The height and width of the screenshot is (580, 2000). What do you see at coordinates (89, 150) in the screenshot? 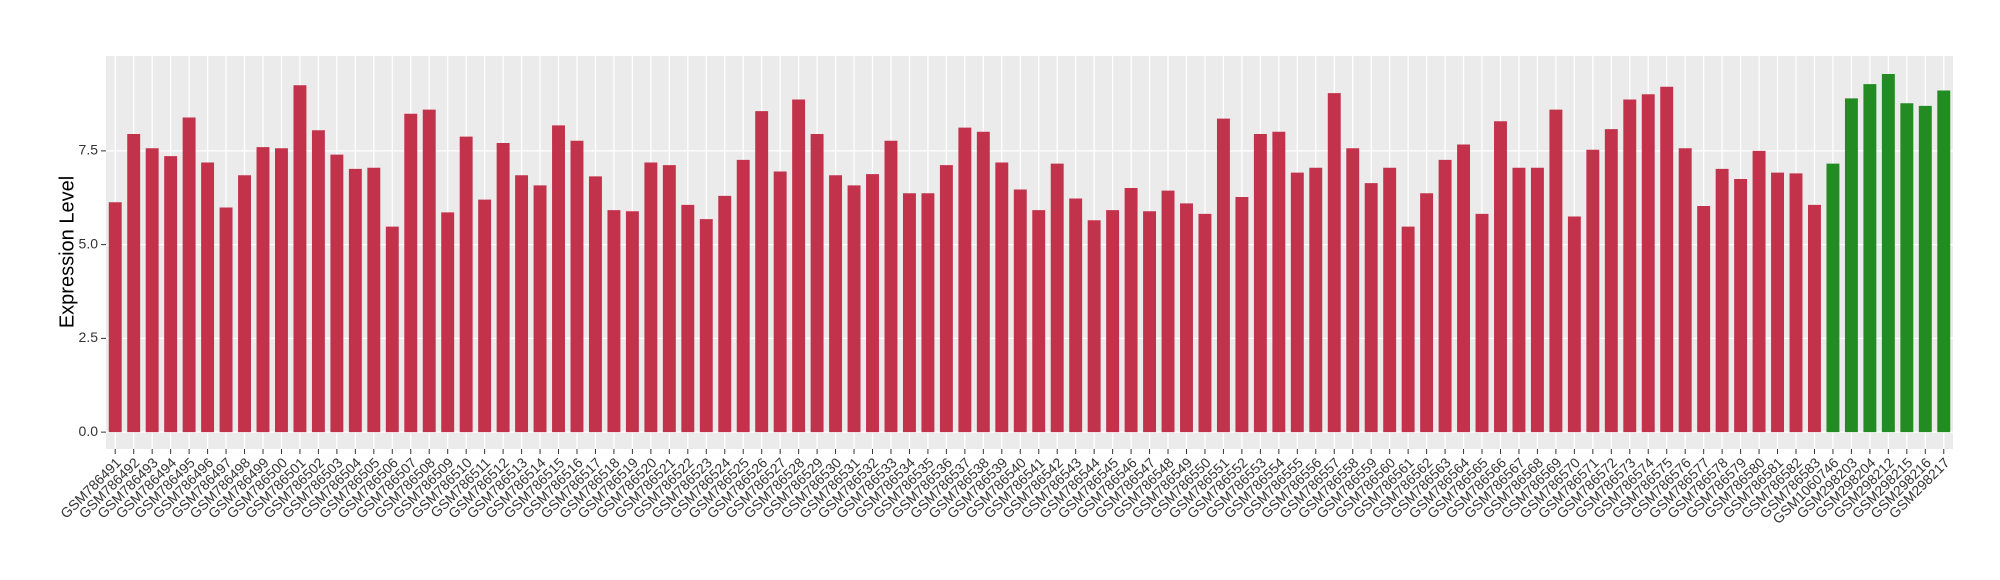
I see `y-tick-label: 7.5` at bounding box center [89, 150].